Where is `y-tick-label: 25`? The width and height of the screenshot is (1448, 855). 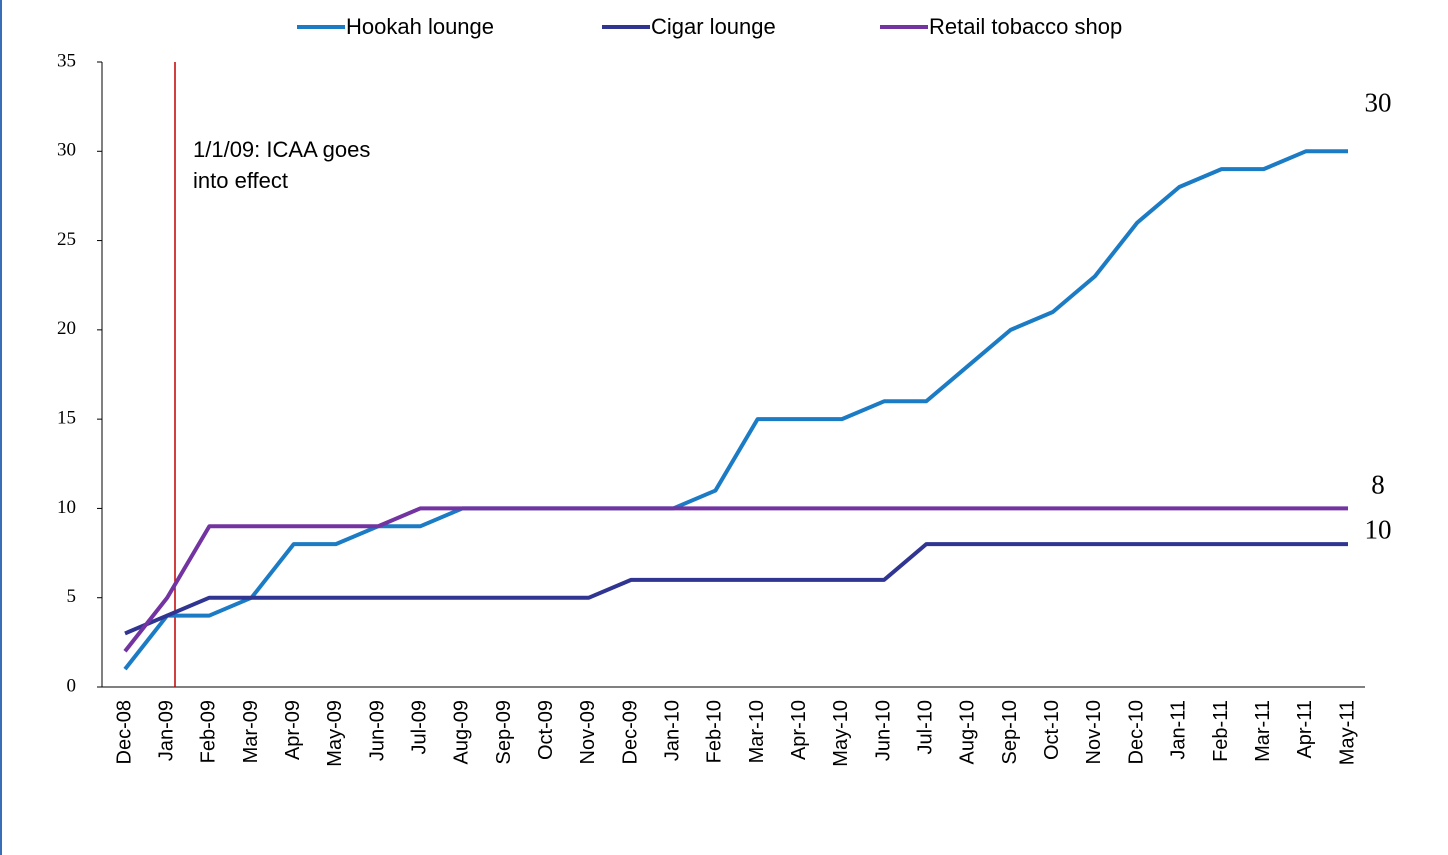
y-tick-label: 25 is located at coordinates (66, 239).